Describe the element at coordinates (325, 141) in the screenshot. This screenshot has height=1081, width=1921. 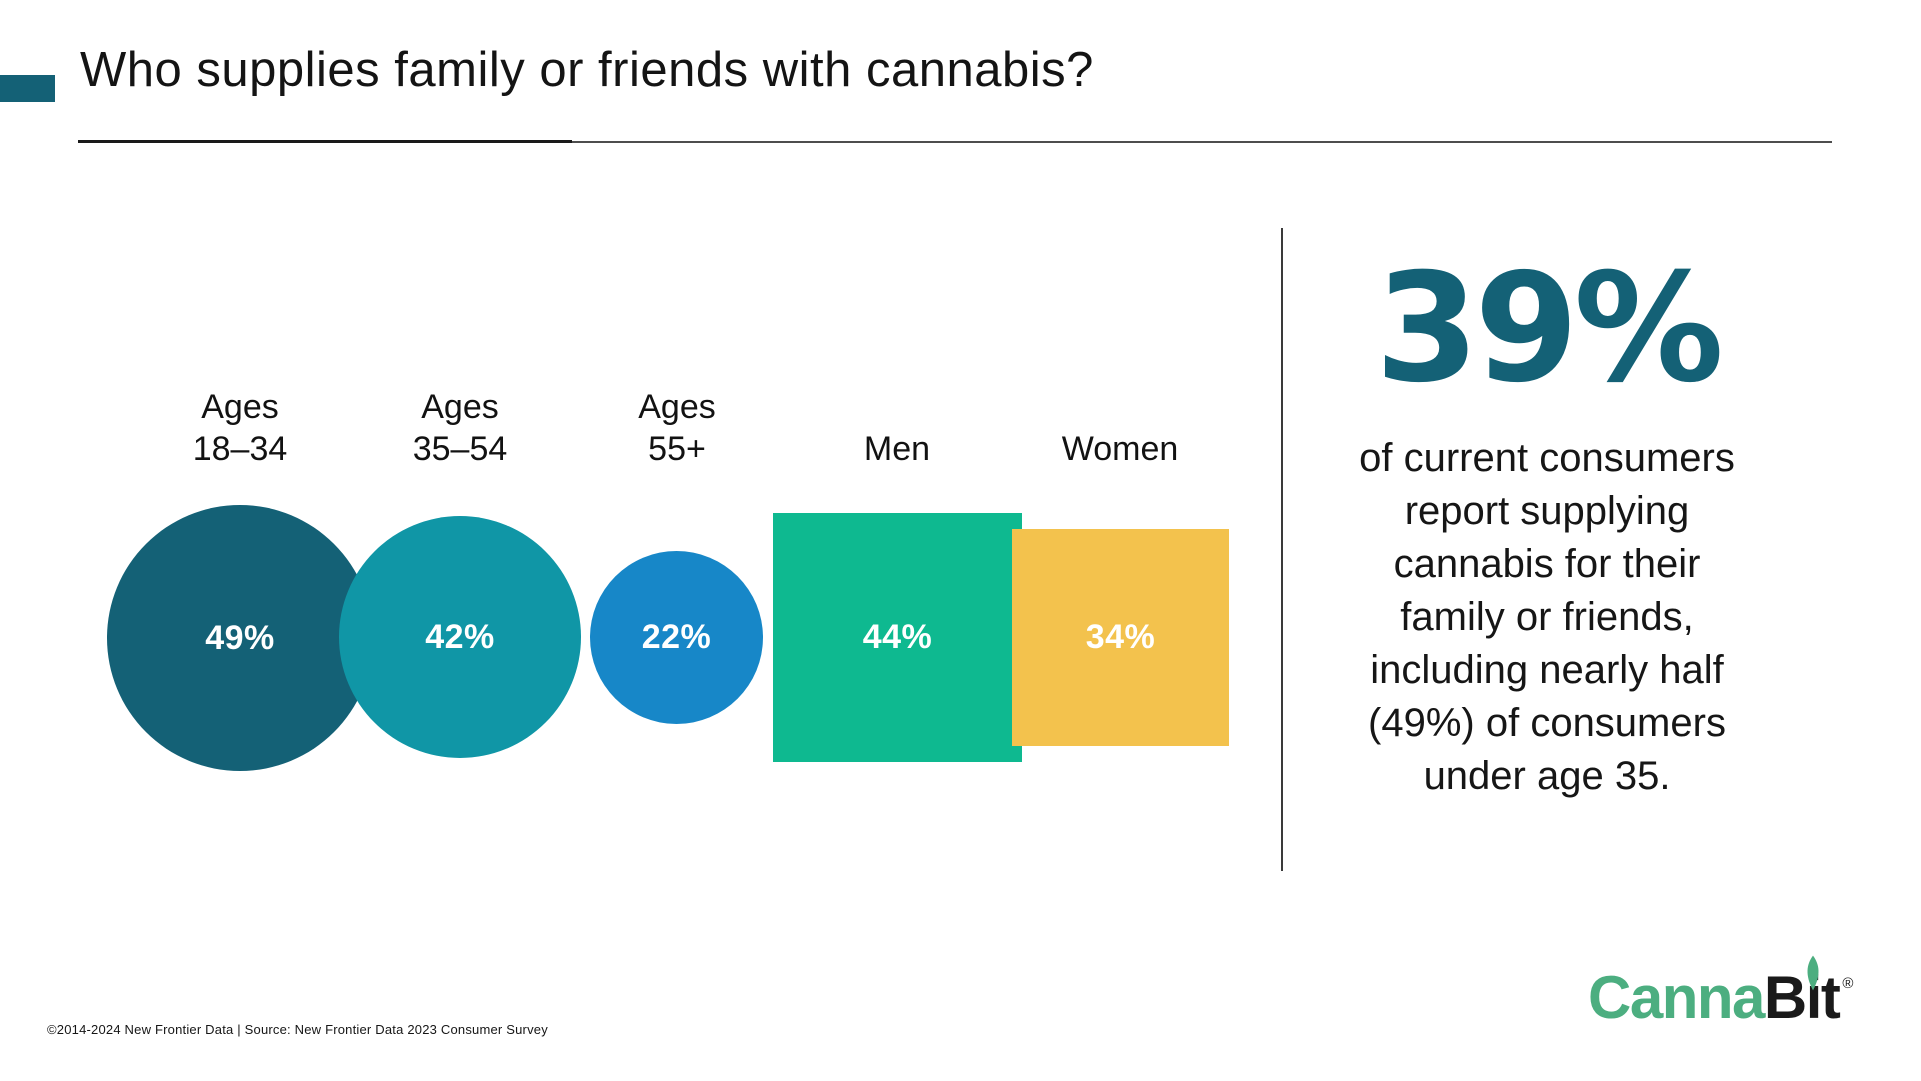
I see `title-underline-left` at that location.